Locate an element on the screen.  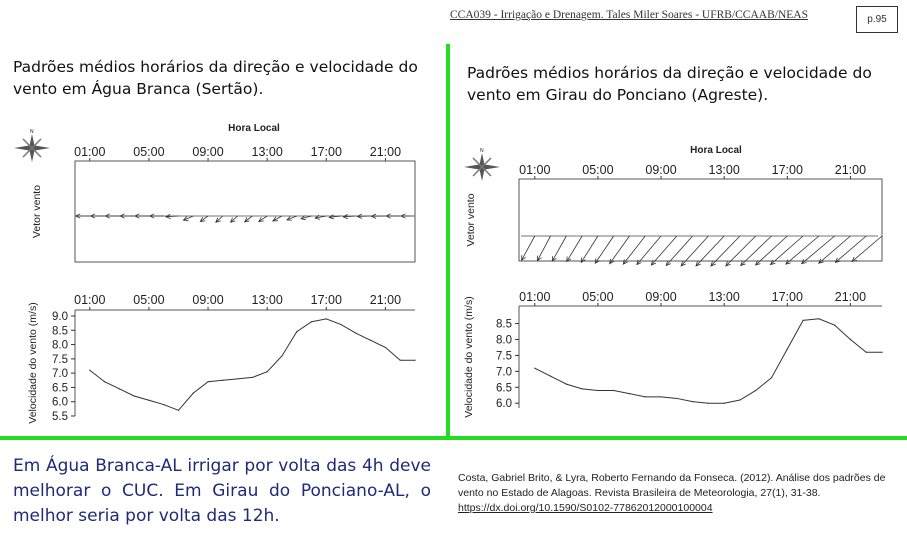
vector-ylabel: Vetor vento is located at coordinates (471, 219).